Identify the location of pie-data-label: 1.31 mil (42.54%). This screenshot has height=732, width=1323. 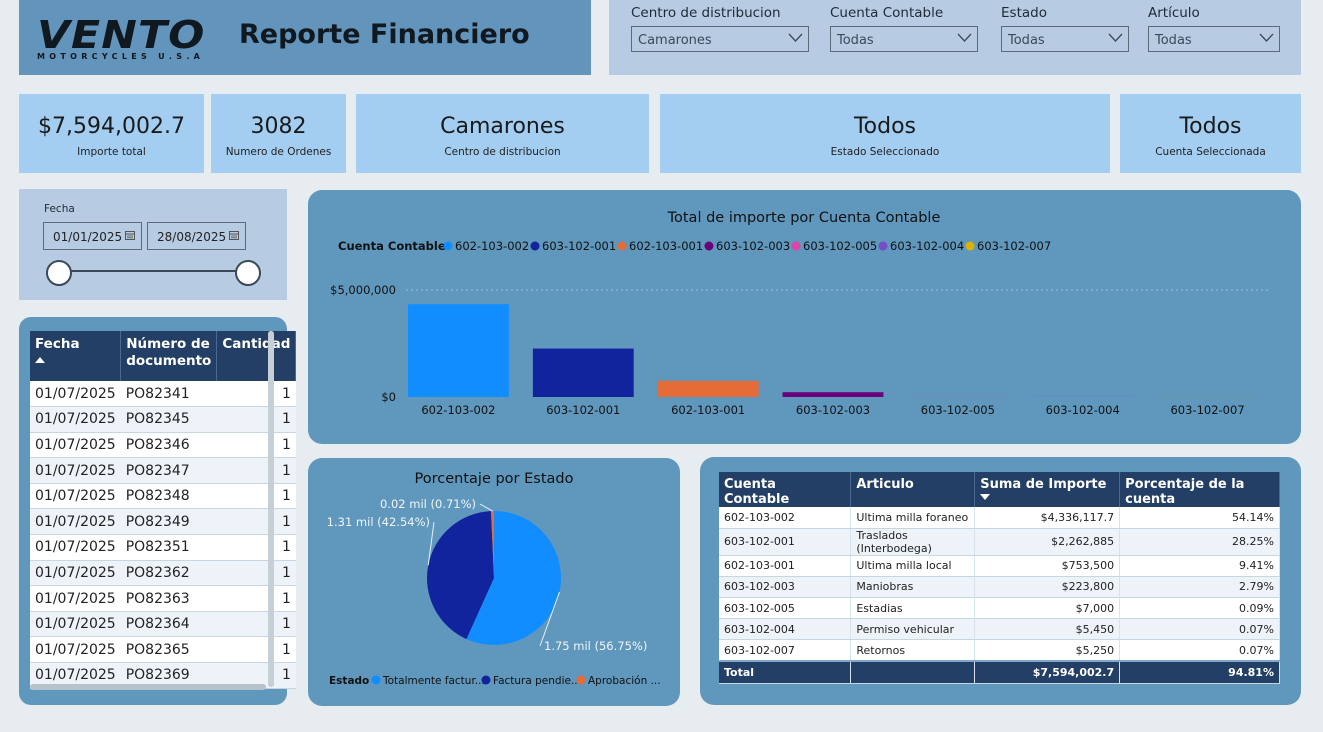
(378, 522).